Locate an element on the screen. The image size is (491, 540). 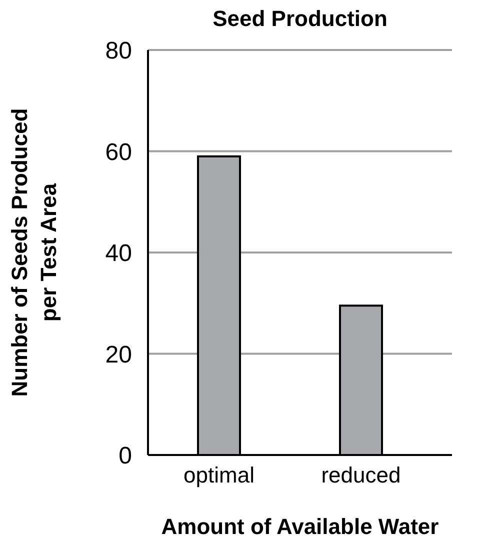
y-tick-label: 20 is located at coordinates (118, 354).